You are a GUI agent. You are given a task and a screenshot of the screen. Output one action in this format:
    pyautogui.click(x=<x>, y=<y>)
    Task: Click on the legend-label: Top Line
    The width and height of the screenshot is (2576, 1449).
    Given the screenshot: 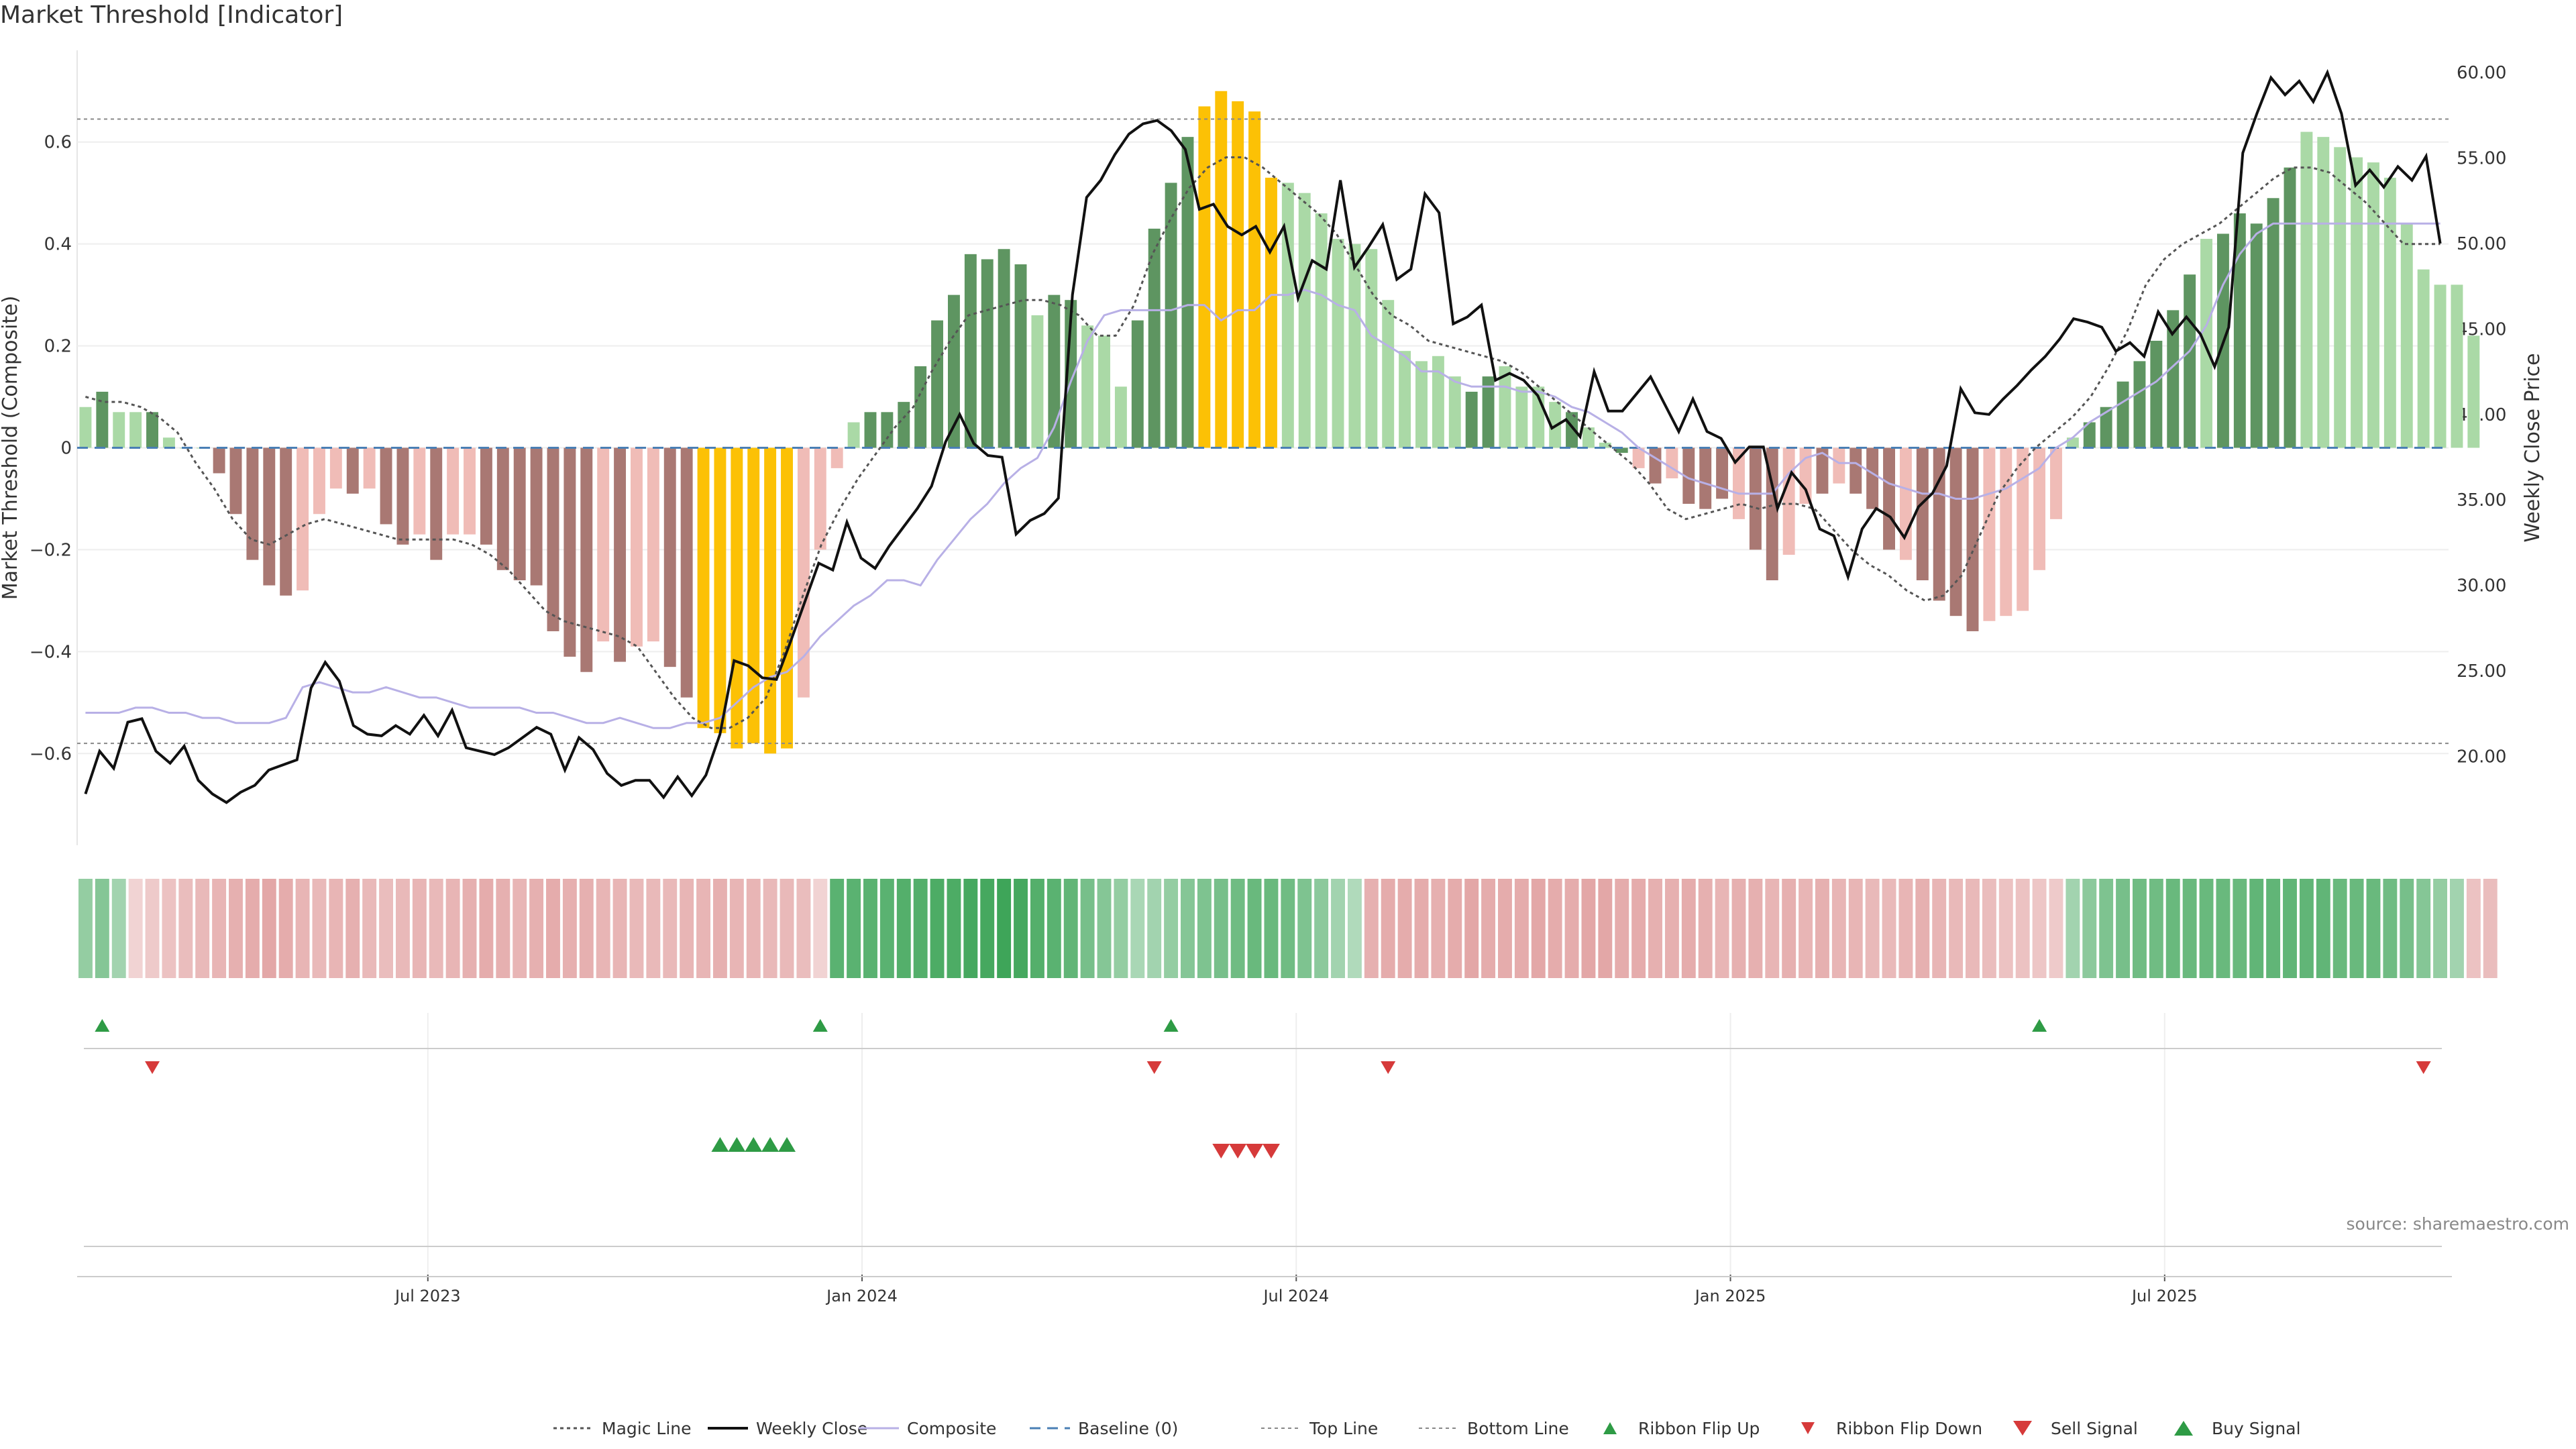 What is the action you would take?
    pyautogui.click(x=1343, y=1428)
    